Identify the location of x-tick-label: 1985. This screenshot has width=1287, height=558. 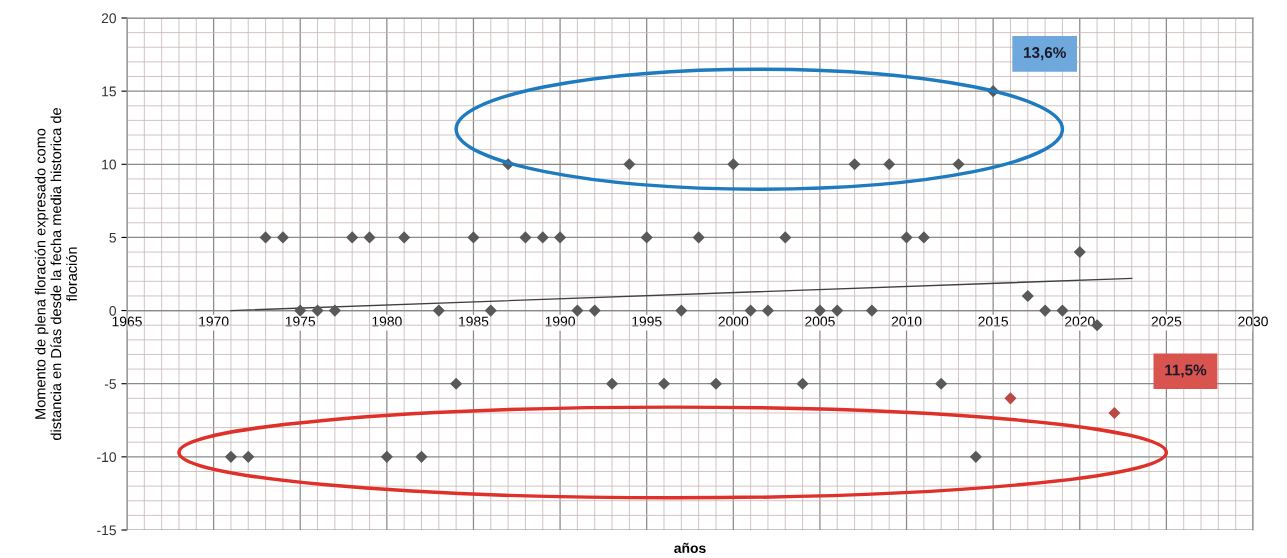
(474, 321).